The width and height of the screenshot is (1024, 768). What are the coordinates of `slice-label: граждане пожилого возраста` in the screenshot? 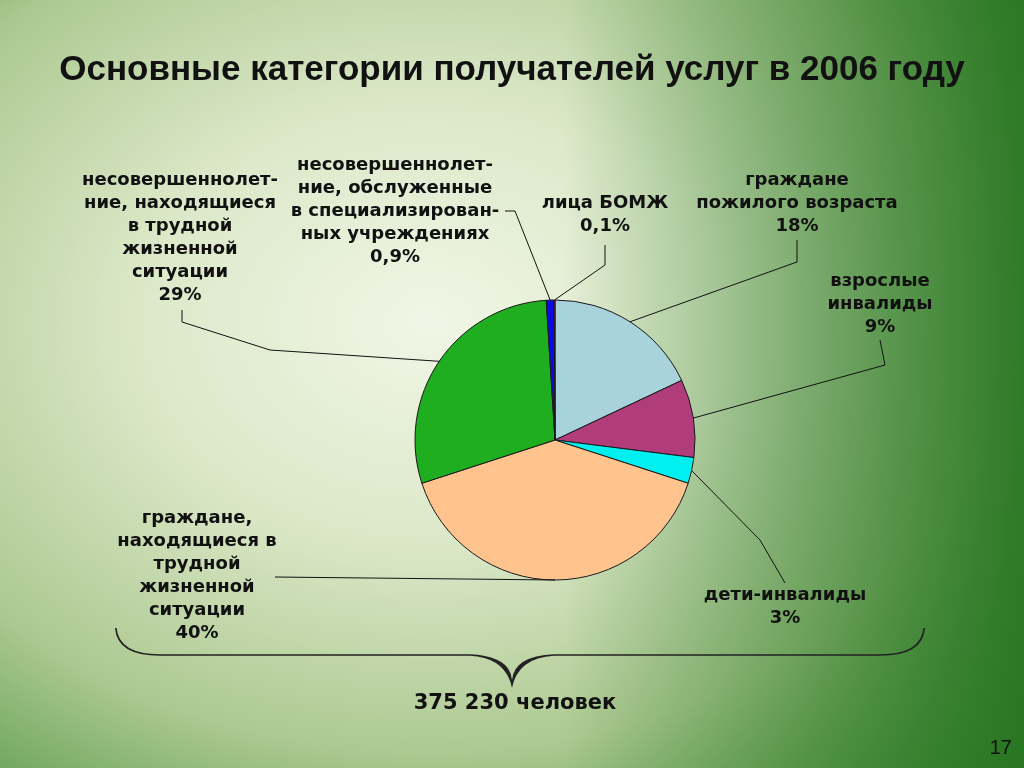 It's located at (797, 190).